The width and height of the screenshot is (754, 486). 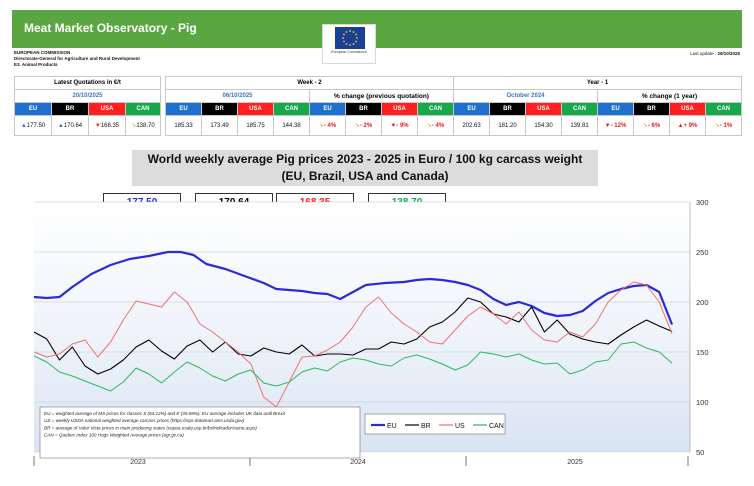 I want to click on legend-box, so click(x=435, y=424).